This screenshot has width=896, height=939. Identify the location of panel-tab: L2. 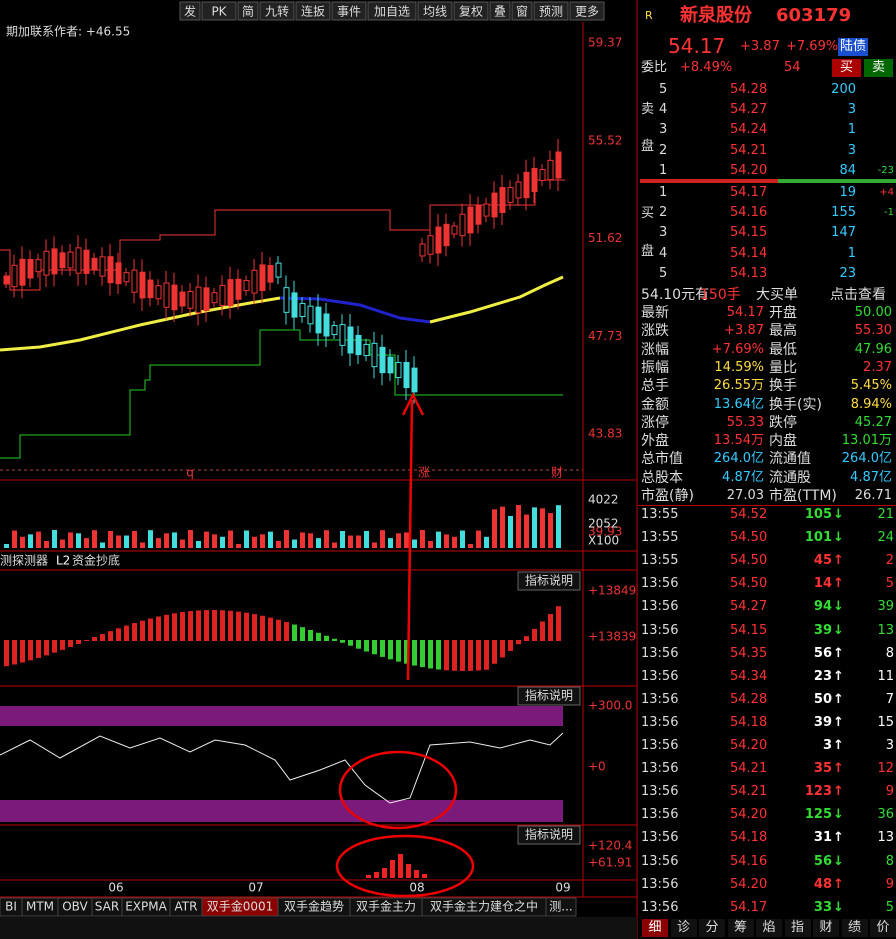
(63, 561).